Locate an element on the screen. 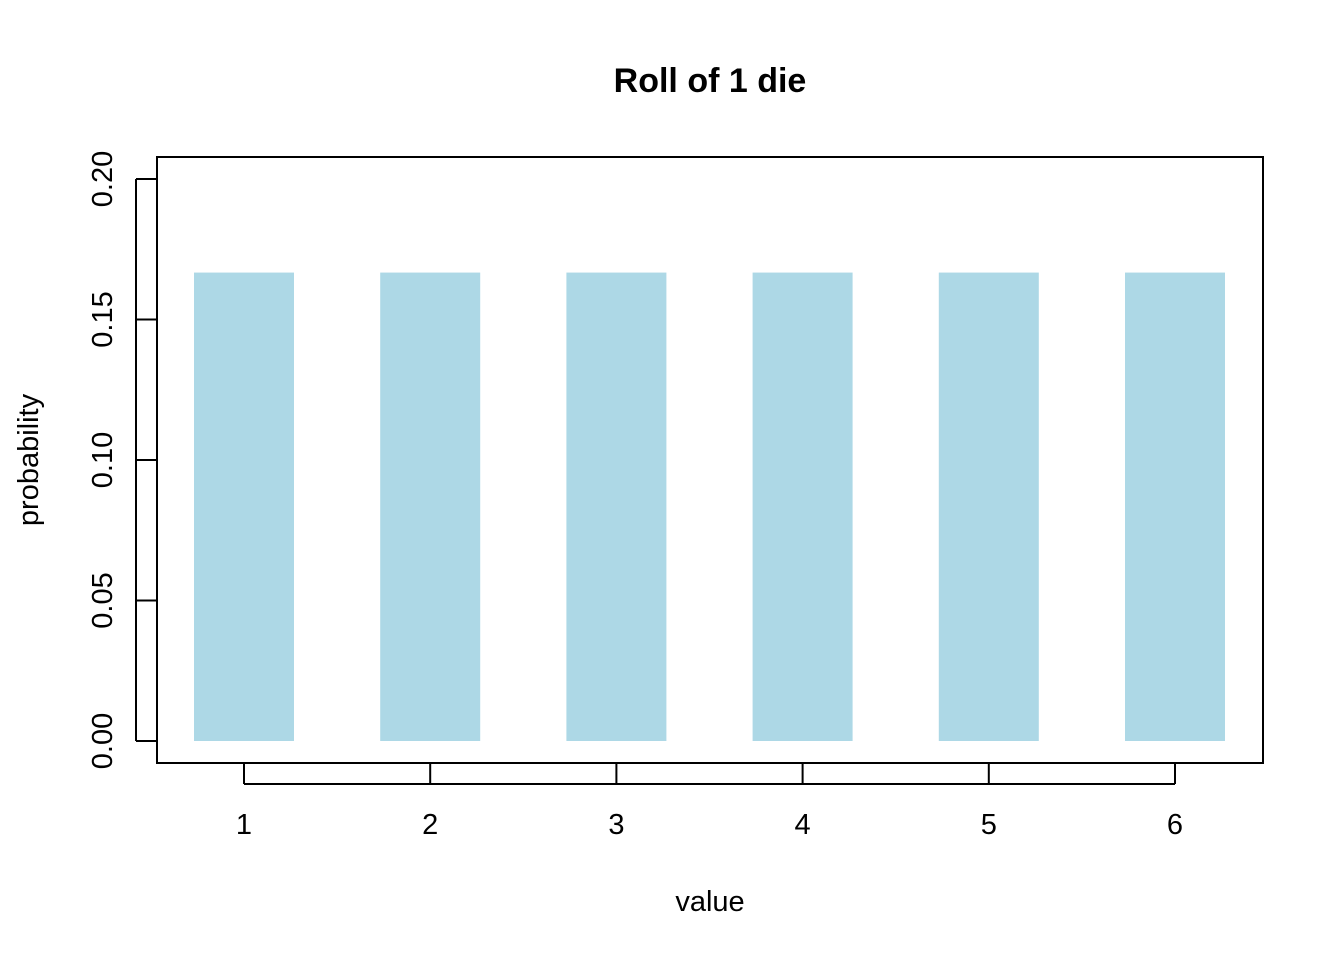 The height and width of the screenshot is (960, 1344). y-tick-label-0.05: 0.05 is located at coordinates (103, 600).